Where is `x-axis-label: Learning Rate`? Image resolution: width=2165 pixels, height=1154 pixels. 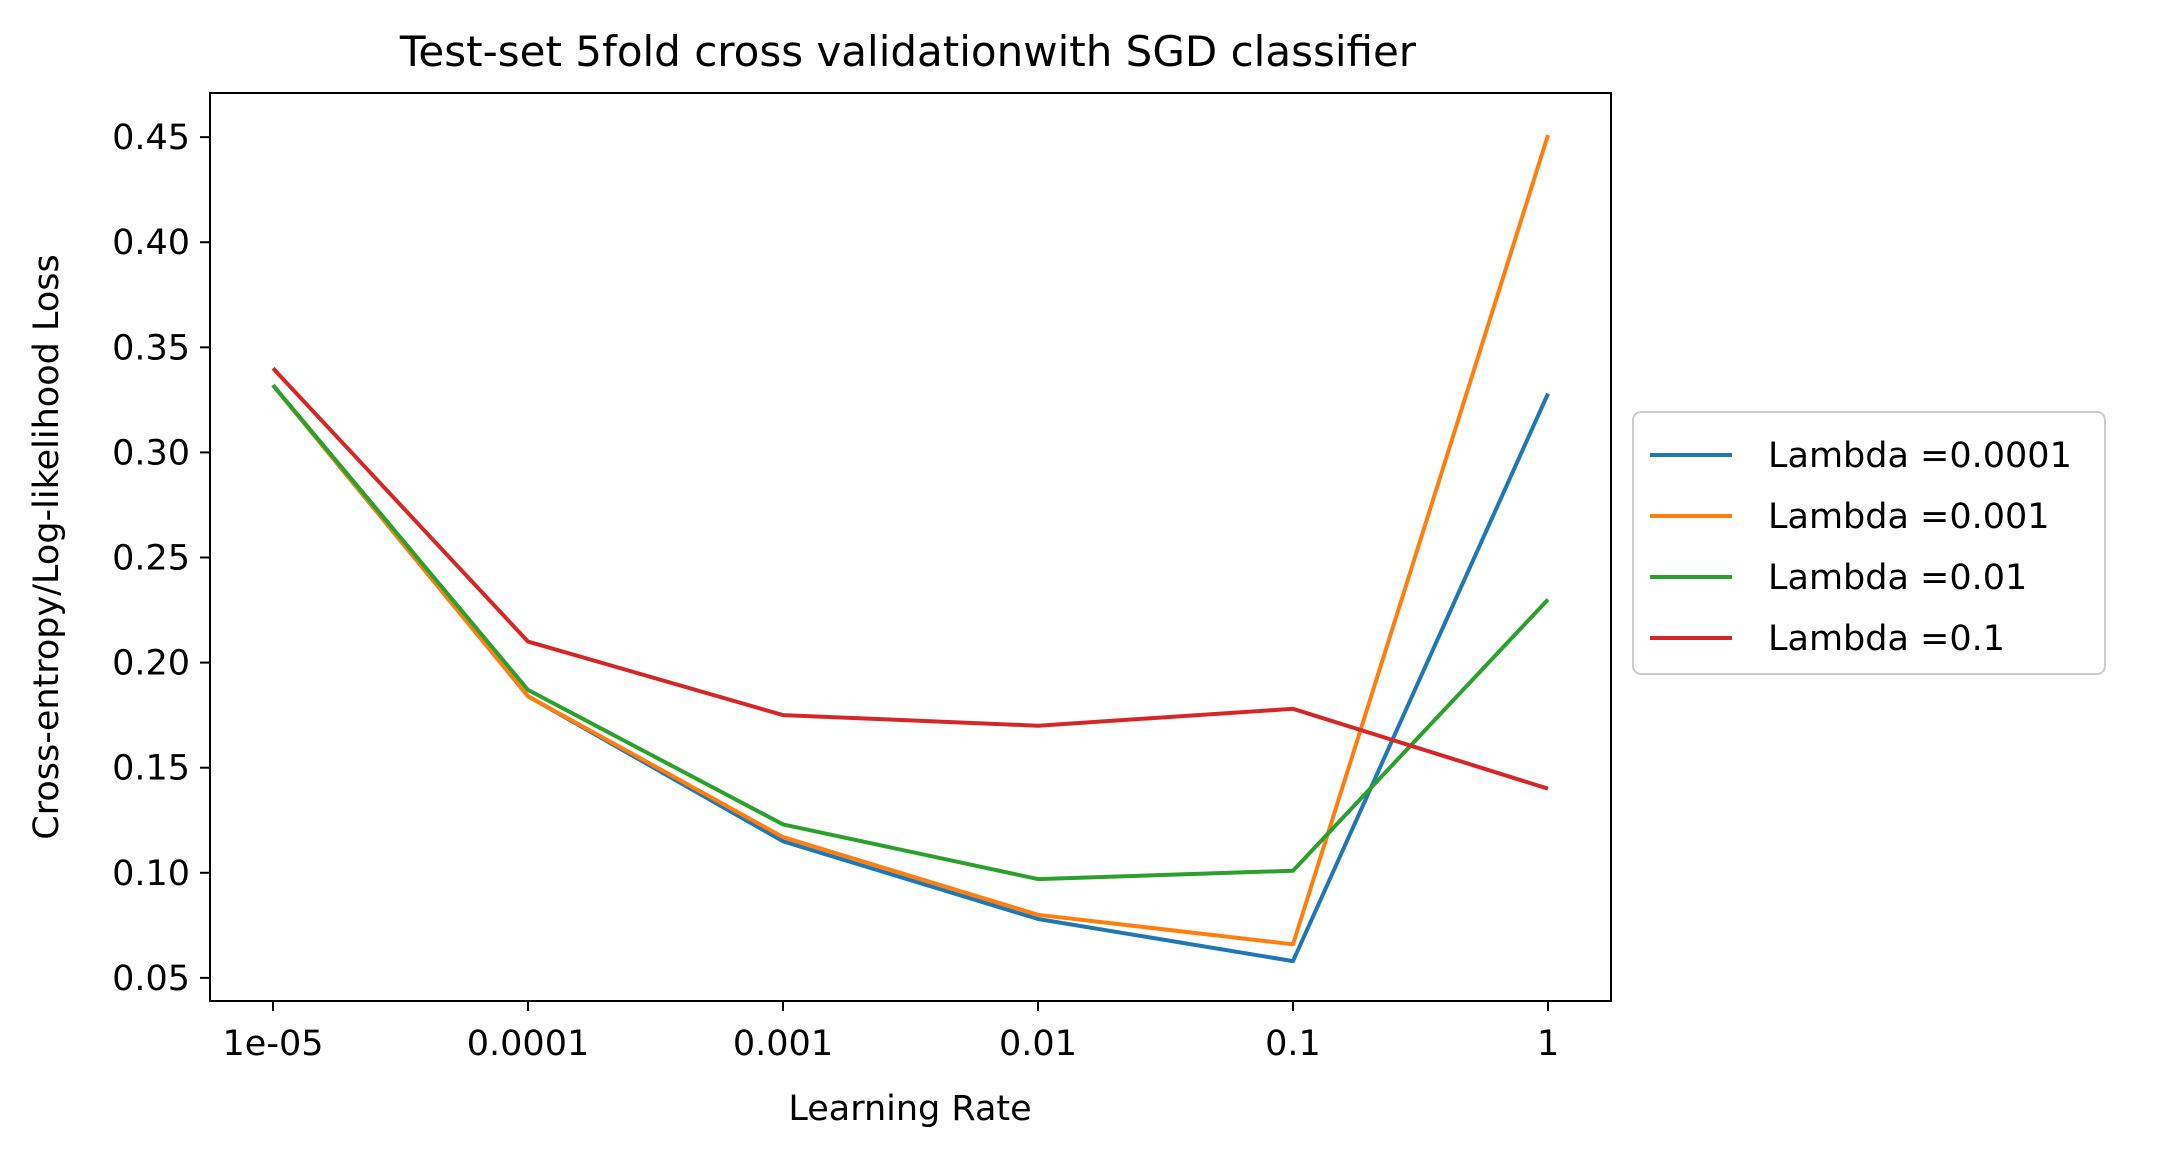
x-axis-label: Learning Rate is located at coordinates (909, 1109).